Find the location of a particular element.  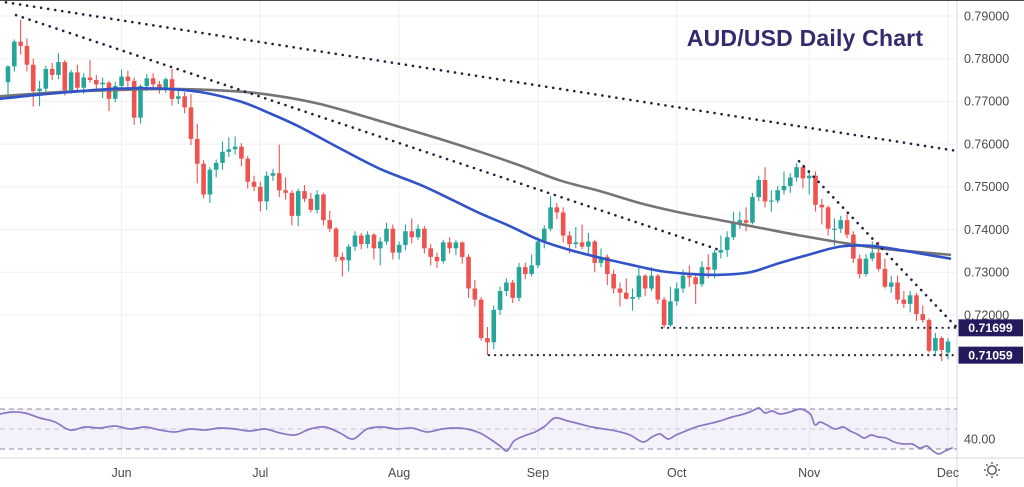

x-axis-month-label: Oct is located at coordinates (677, 473).